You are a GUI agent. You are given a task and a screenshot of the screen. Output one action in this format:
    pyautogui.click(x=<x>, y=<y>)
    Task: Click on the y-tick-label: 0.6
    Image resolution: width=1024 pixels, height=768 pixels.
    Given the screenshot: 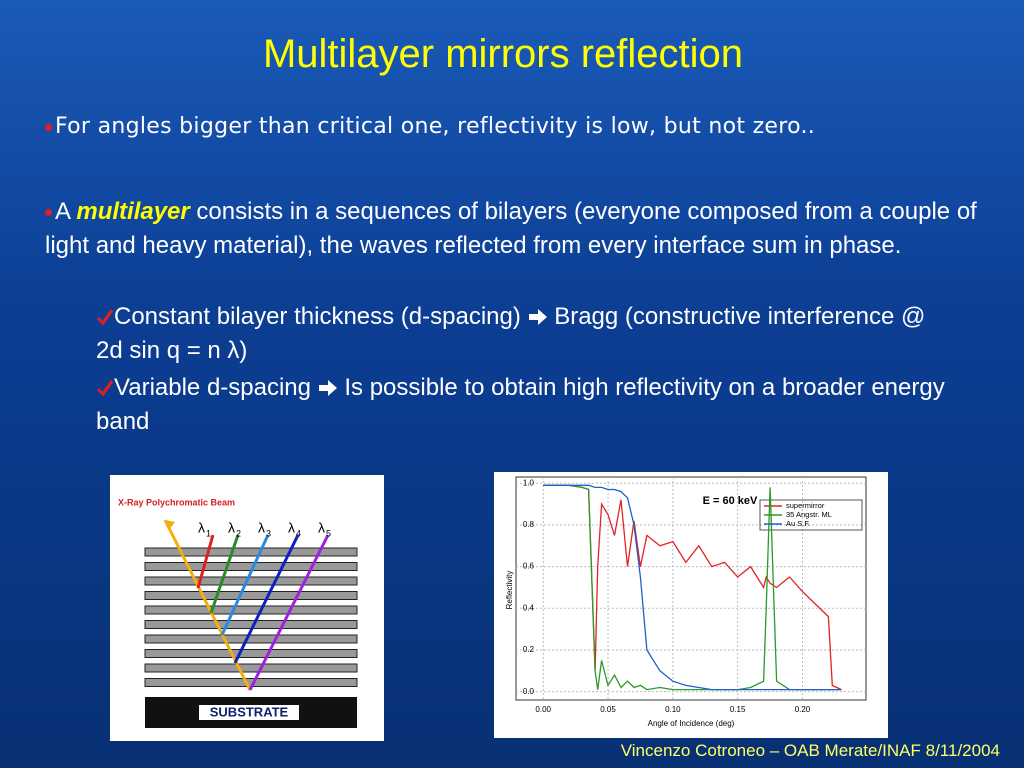 What is the action you would take?
    pyautogui.click(x=529, y=566)
    